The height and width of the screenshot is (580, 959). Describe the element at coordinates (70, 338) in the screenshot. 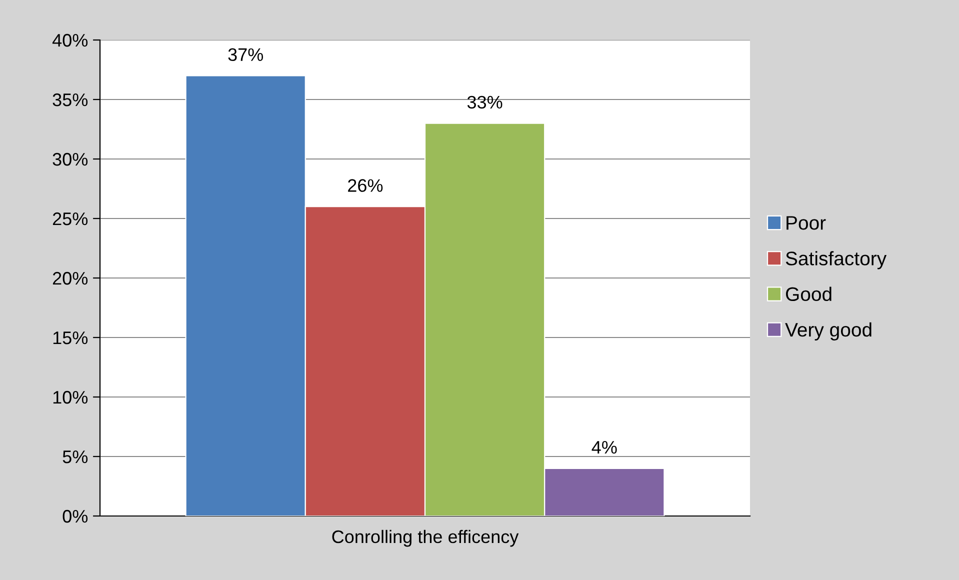

I see `y-tick-label: 15%` at that location.